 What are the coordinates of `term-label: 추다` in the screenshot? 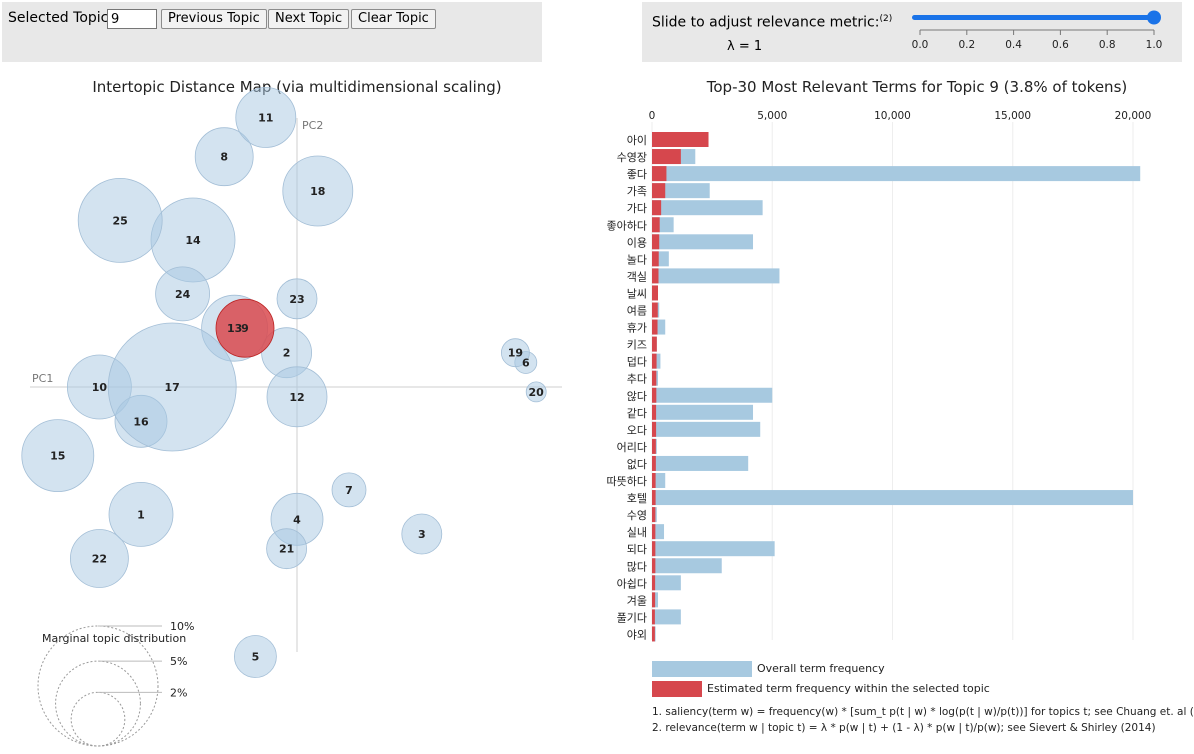 It's located at (637, 379).